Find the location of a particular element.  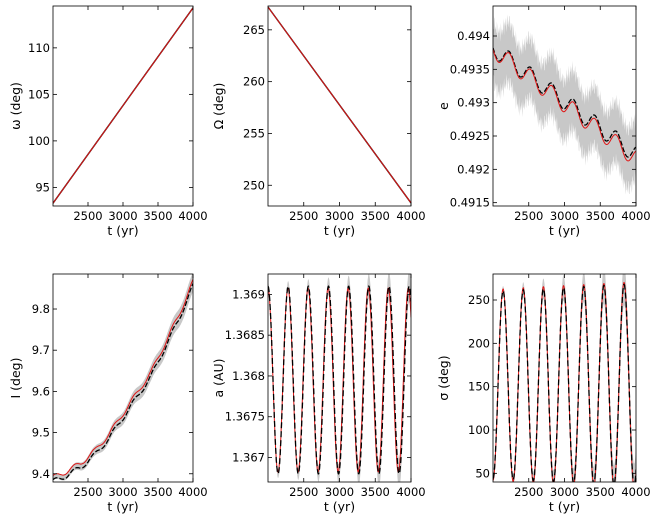

y-tick-label: 50 is located at coordinates (482, 473).